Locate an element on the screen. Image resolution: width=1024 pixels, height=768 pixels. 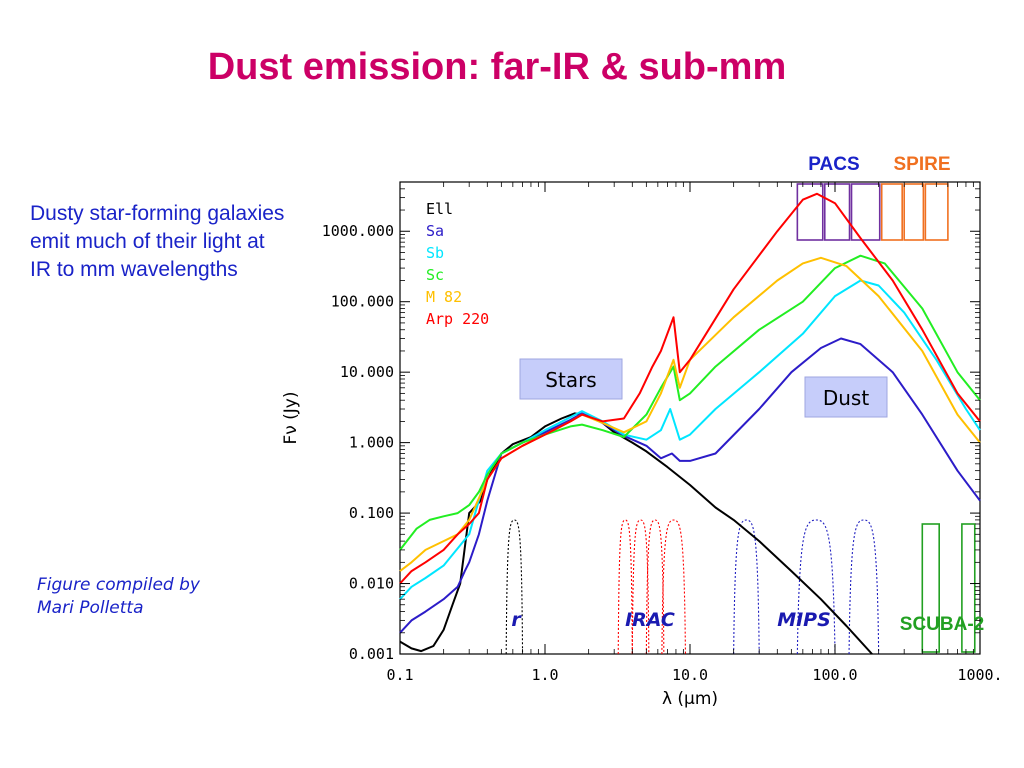
filter-scuba-2: SCUBA-2 is located at coordinates (942, 588).